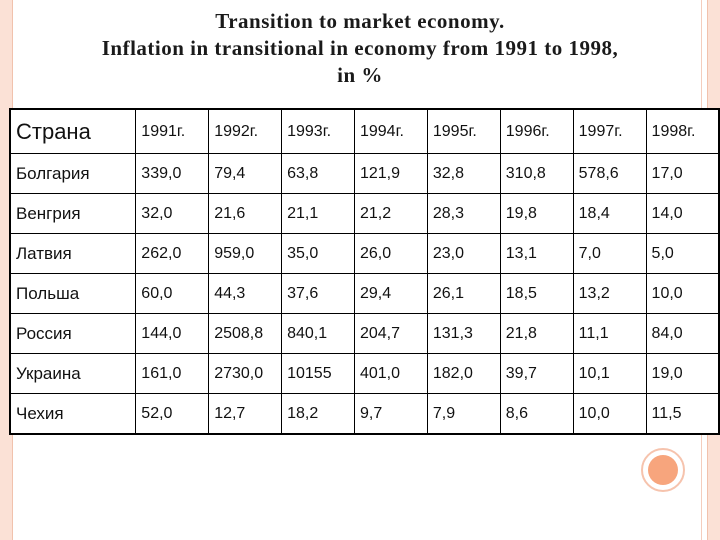  Describe the element at coordinates (536, 173) in the screenshot. I see `value-cell: 310,8` at that location.